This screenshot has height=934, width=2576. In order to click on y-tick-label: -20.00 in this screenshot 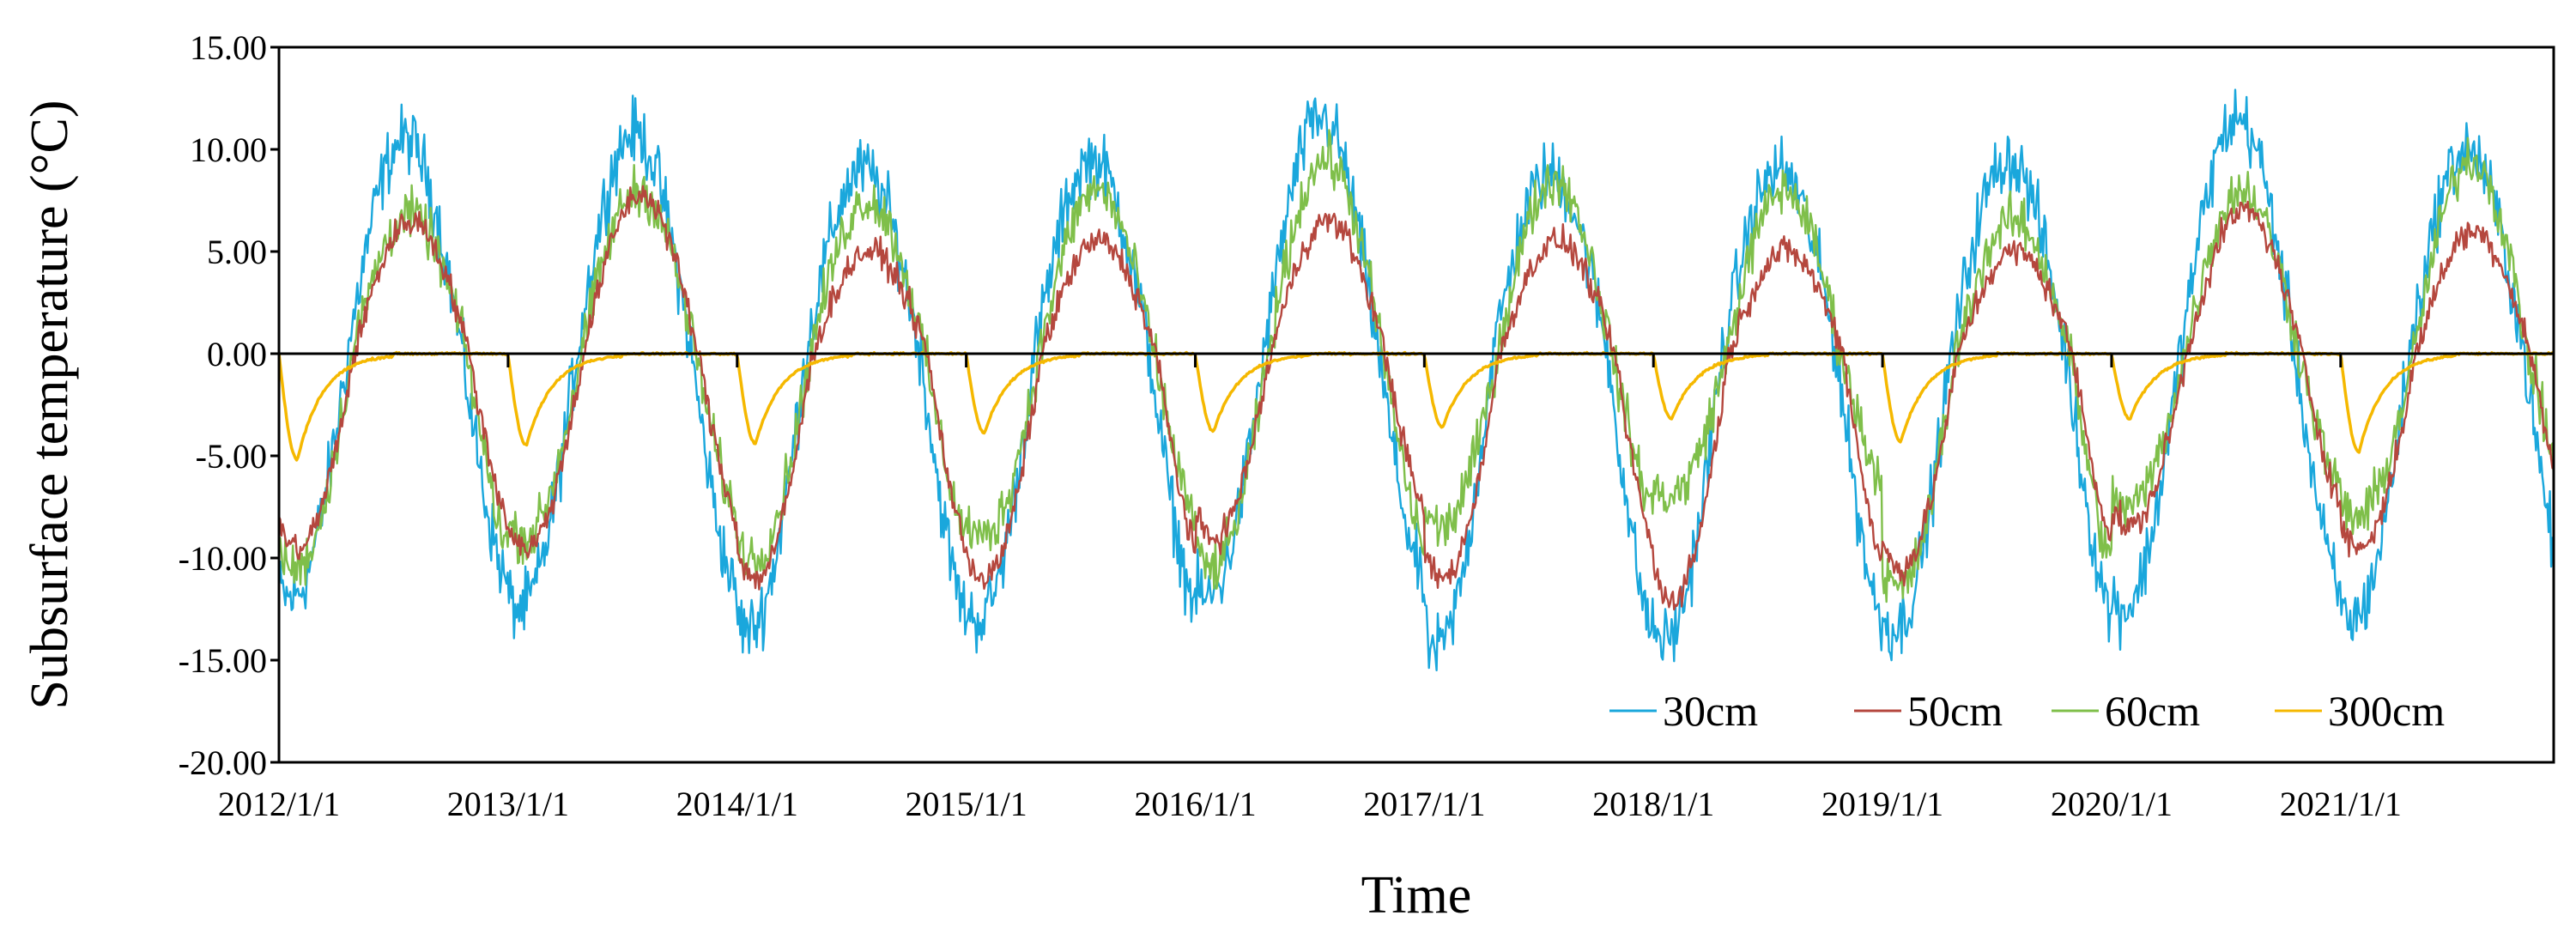, I will do `click(223, 762)`.